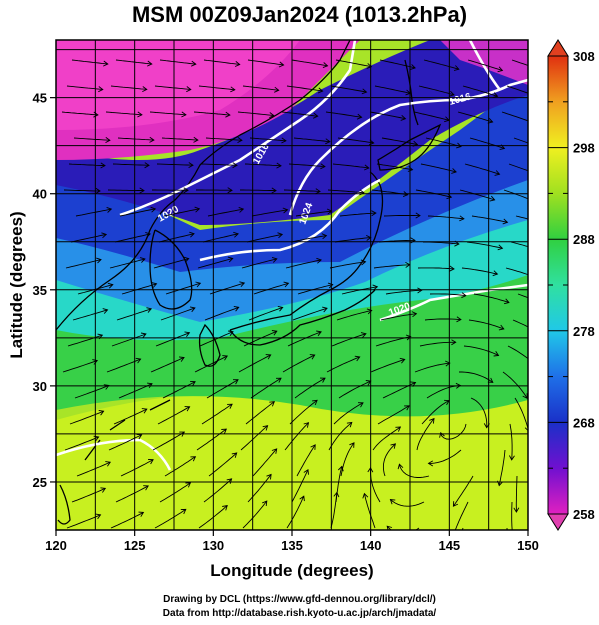 The width and height of the screenshot is (599, 625). I want to click on colorbar-top-arrow, so click(558, 48).